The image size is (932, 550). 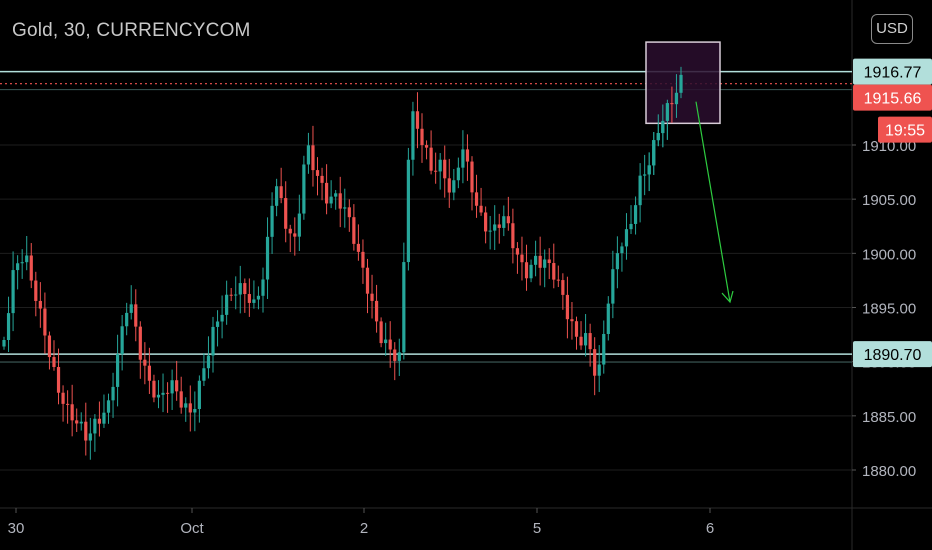 What do you see at coordinates (889, 254) in the screenshot?
I see `y-tick-label: 1900.00` at bounding box center [889, 254].